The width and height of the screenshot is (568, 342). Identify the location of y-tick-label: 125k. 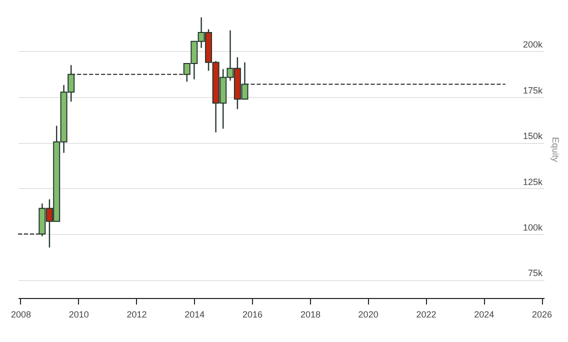
(532, 181).